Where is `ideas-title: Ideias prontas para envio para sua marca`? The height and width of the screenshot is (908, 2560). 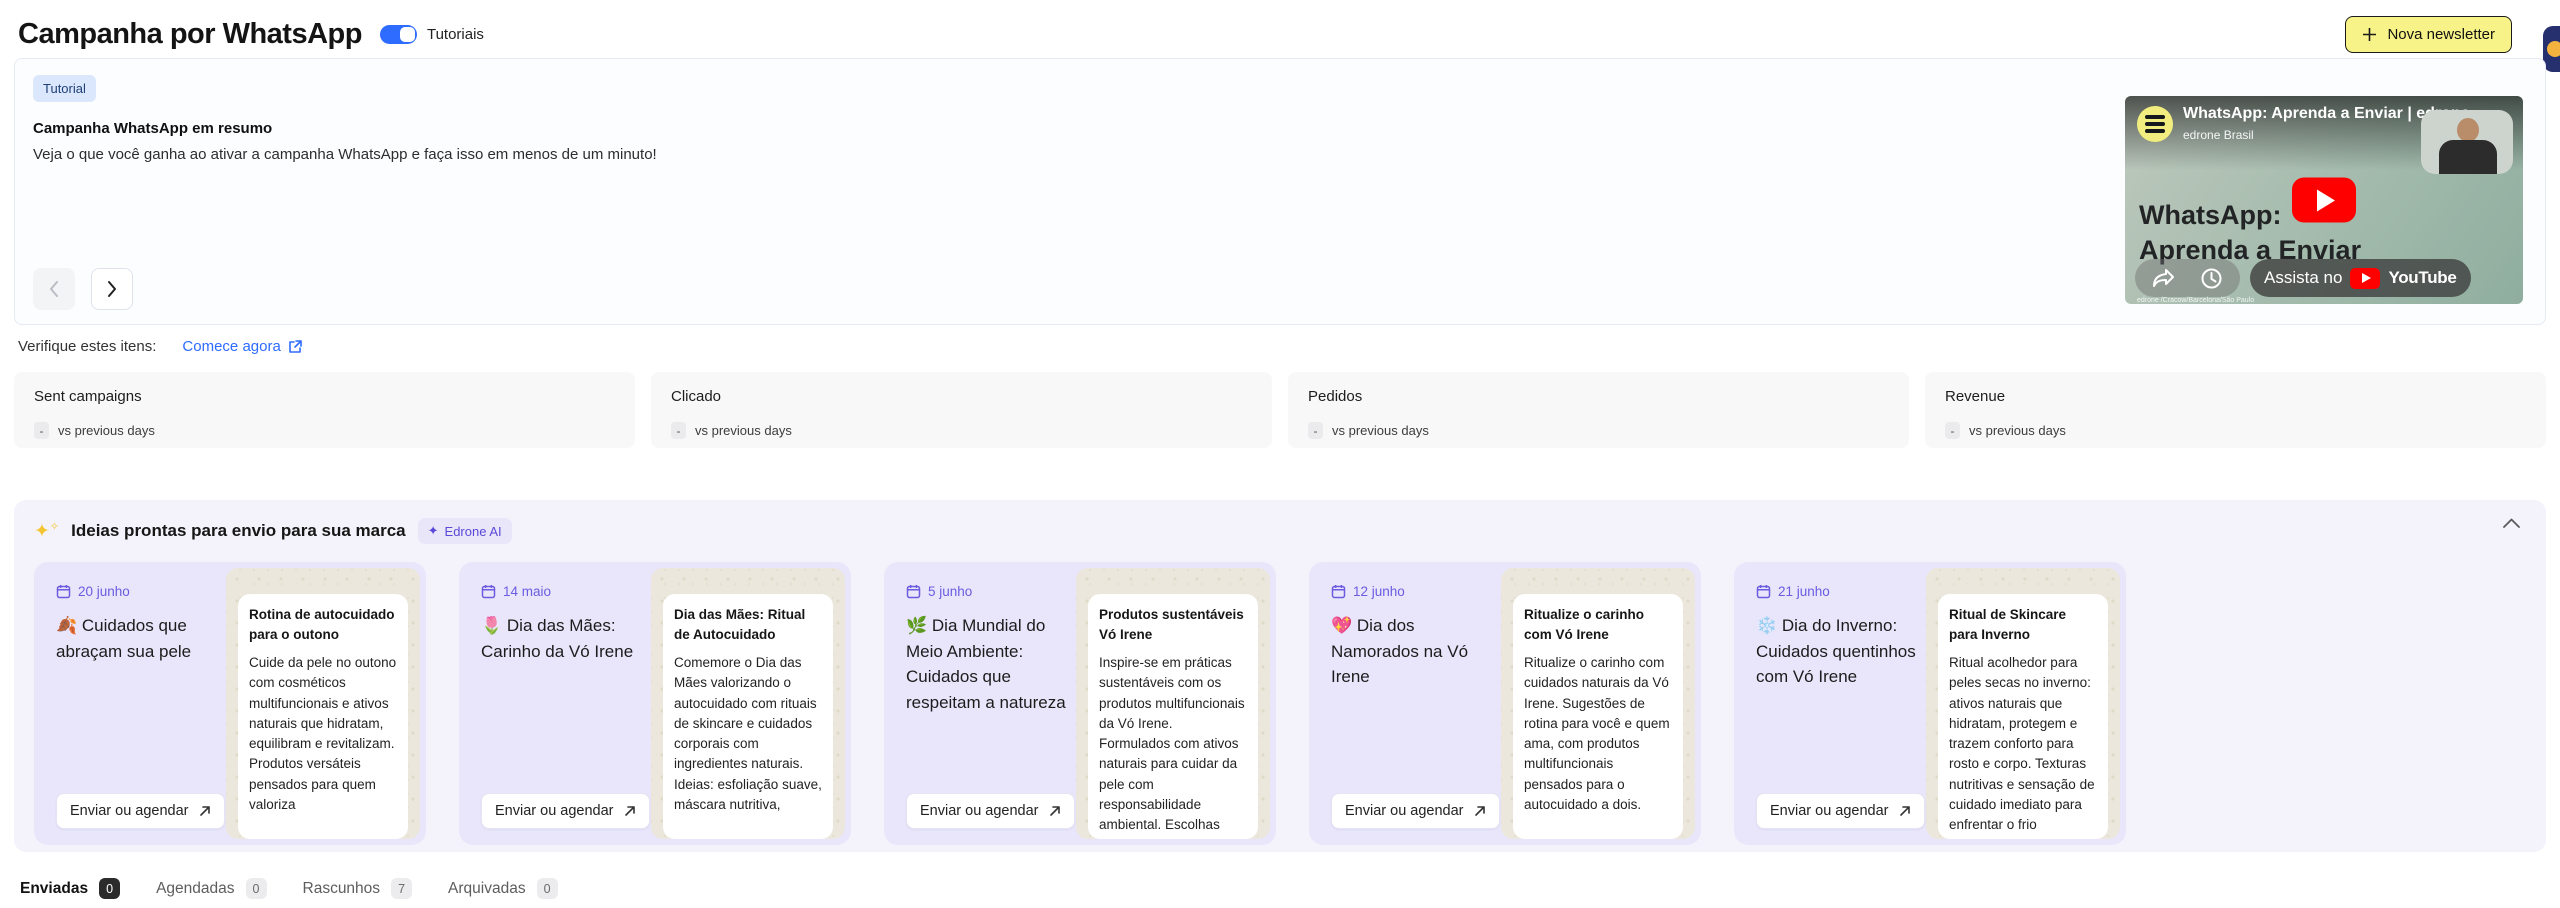
ideas-title: Ideias prontas para envio para sua marca is located at coordinates (238, 530).